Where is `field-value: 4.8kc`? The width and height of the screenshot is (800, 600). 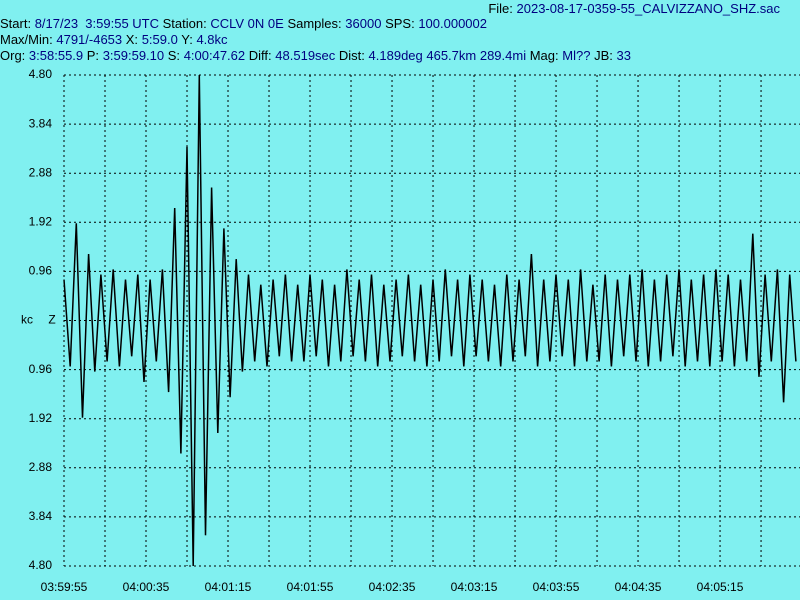 field-value: 4.8kc is located at coordinates (212, 39).